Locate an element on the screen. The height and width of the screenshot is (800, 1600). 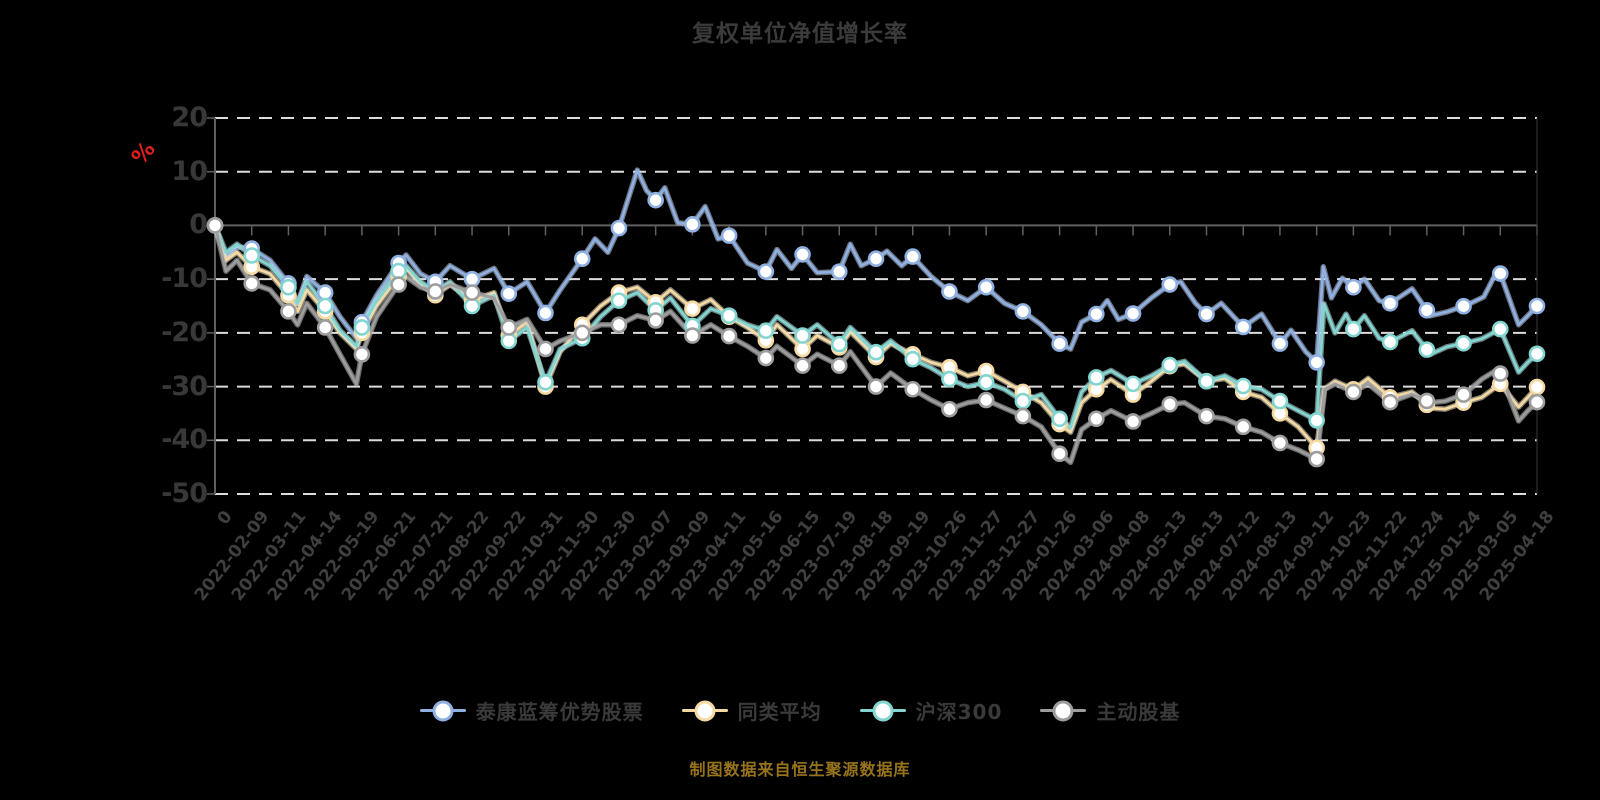
legend-item-0: 泰康蓝筹优势股票 is located at coordinates (531, 710).